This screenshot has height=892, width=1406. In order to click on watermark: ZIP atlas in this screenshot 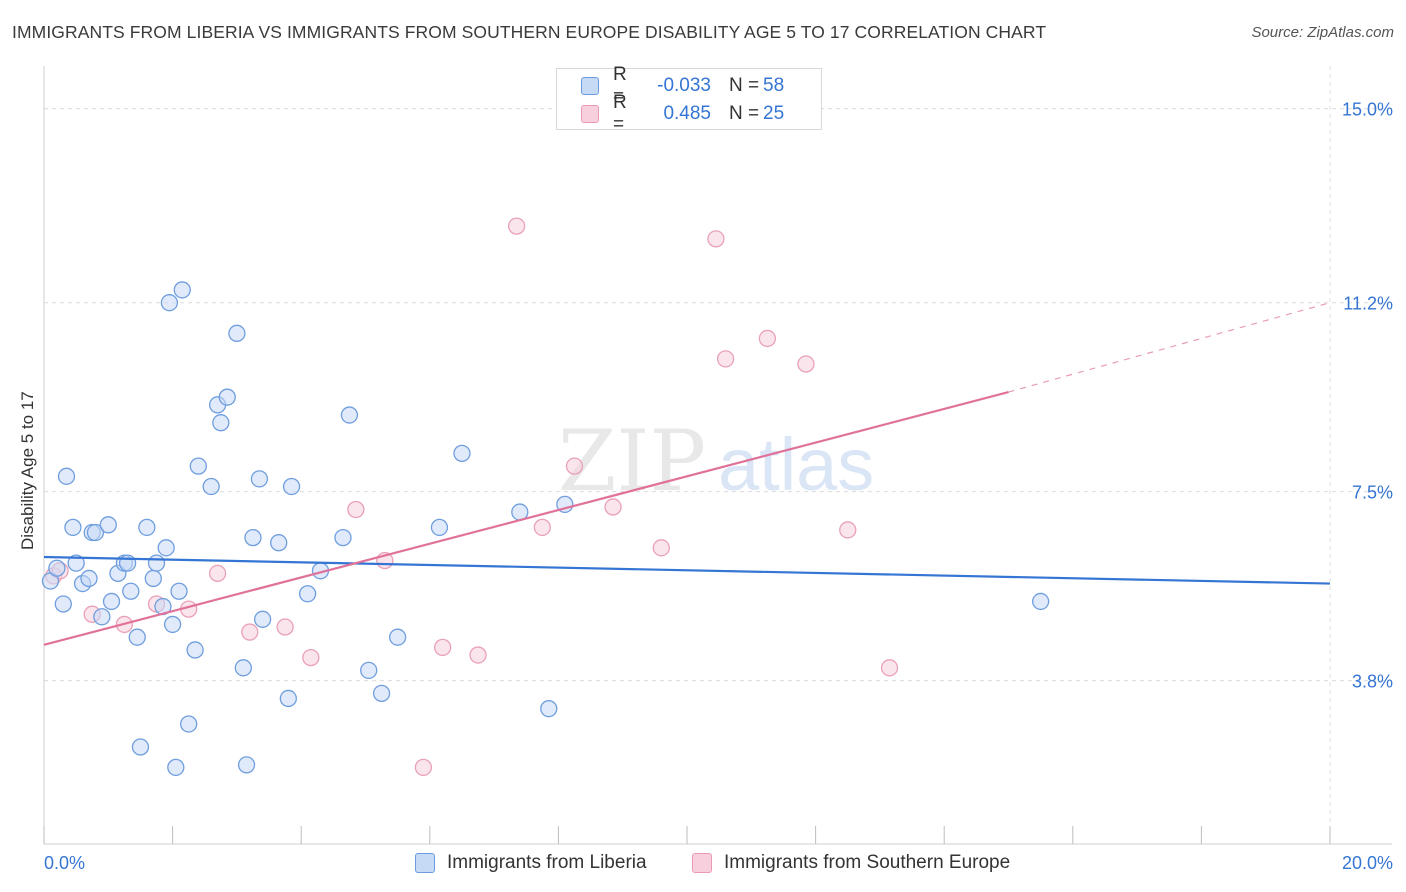, I will do `click(716, 461)`.